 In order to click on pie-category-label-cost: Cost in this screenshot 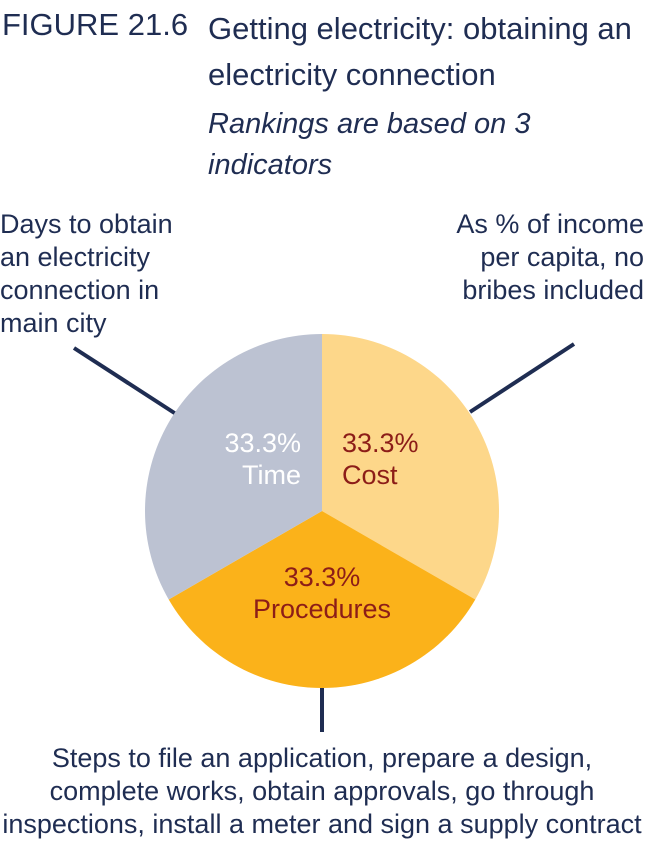, I will do `click(370, 475)`.